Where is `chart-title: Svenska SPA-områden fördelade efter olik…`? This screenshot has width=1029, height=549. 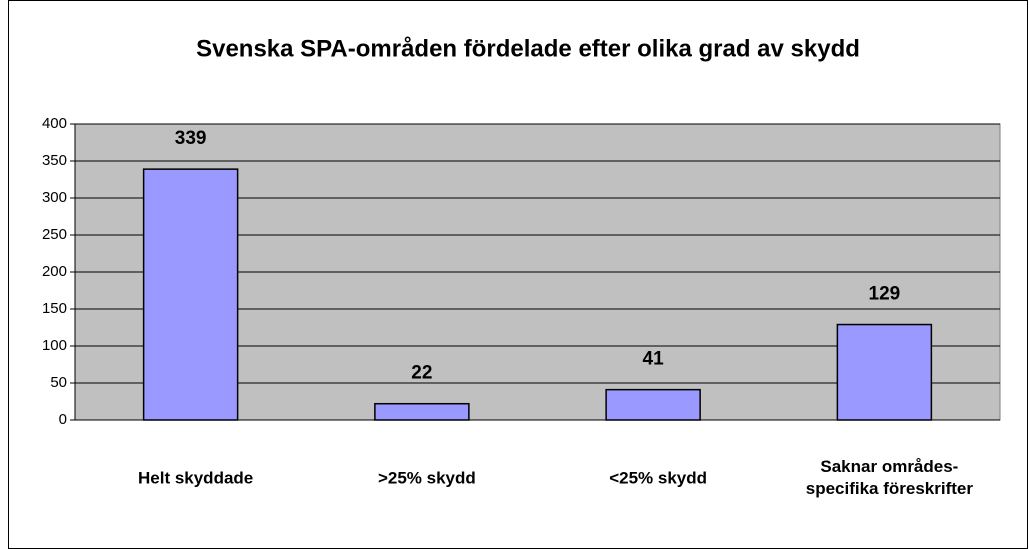
chart-title: Svenska SPA-områden fördelade efter olik… is located at coordinates (528, 48).